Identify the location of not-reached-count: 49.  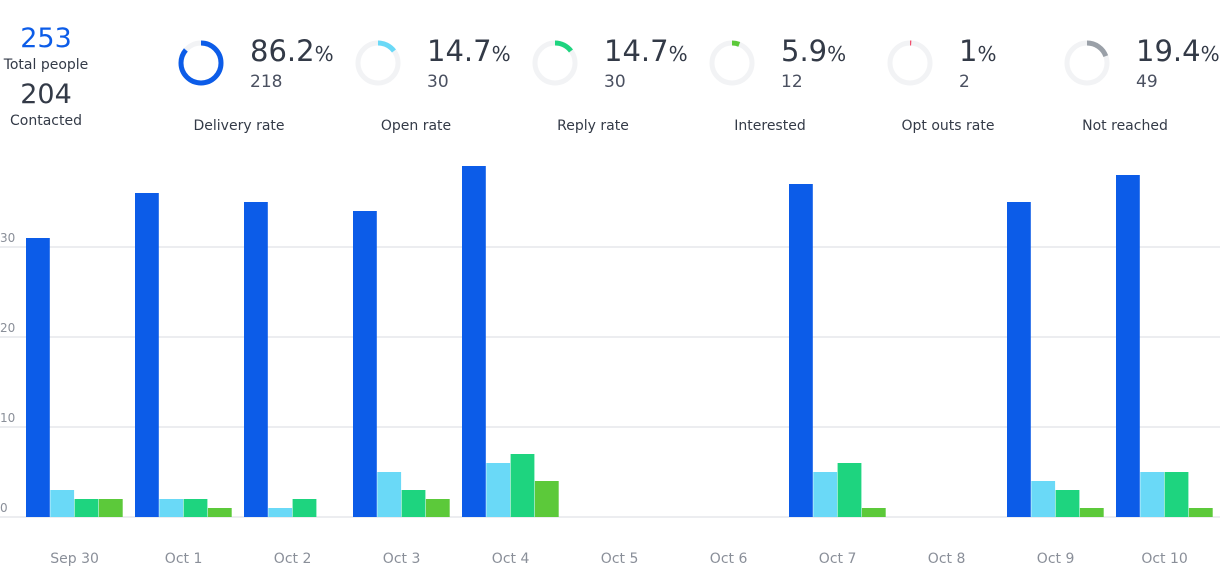
(1147, 82).